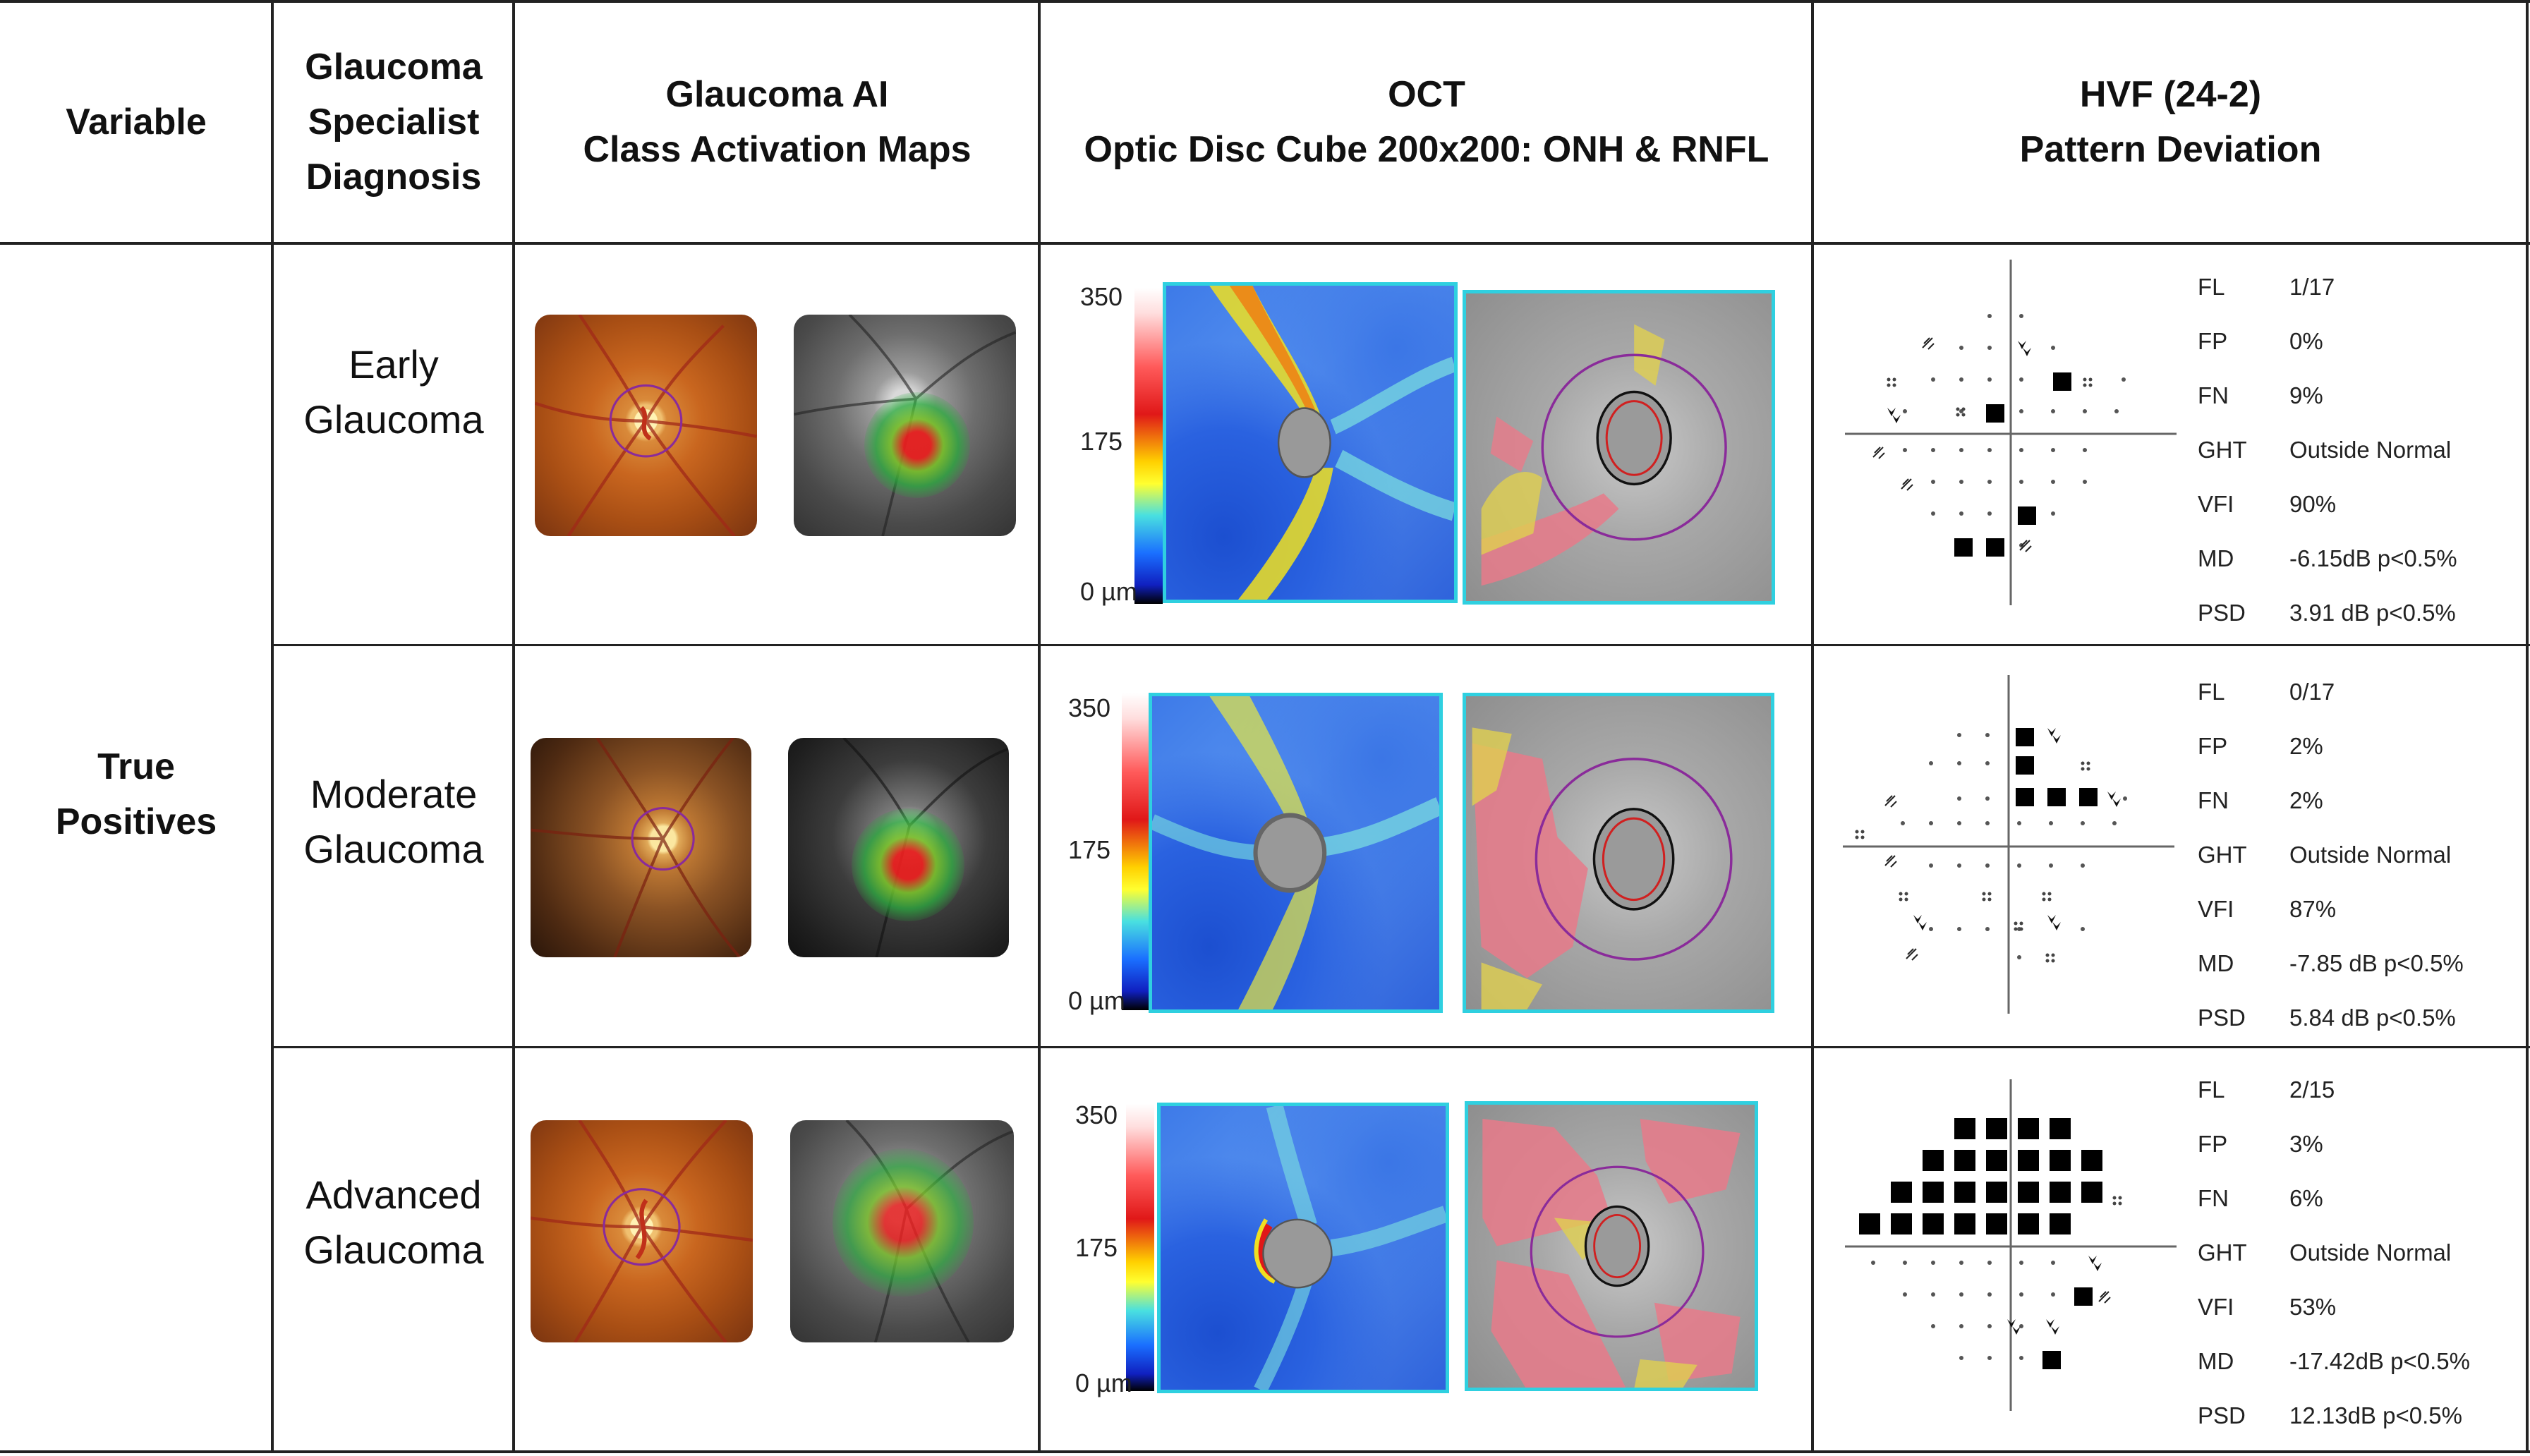 The image size is (2530, 1456). I want to click on scale-bottom-early: 0 µm, so click(1108, 591).